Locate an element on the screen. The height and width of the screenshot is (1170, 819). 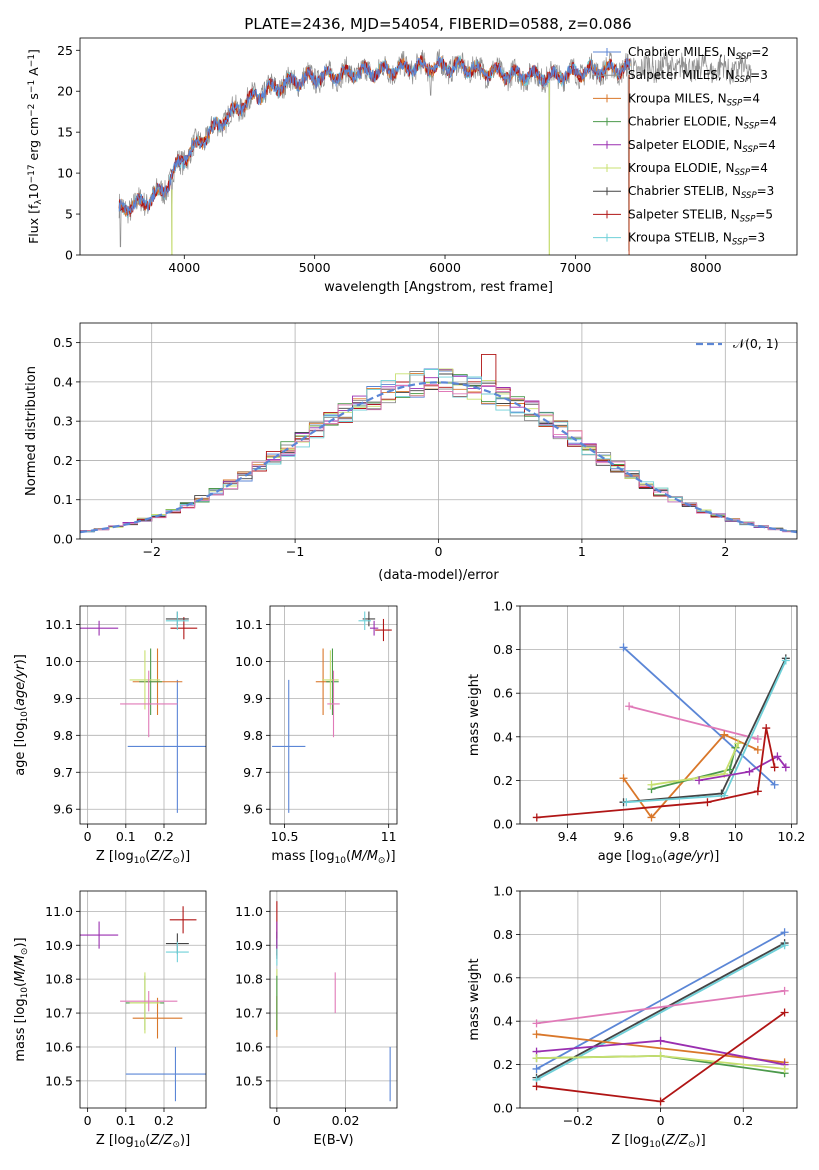
y-tick-label: 10.1 is located at coordinates (249, 624).